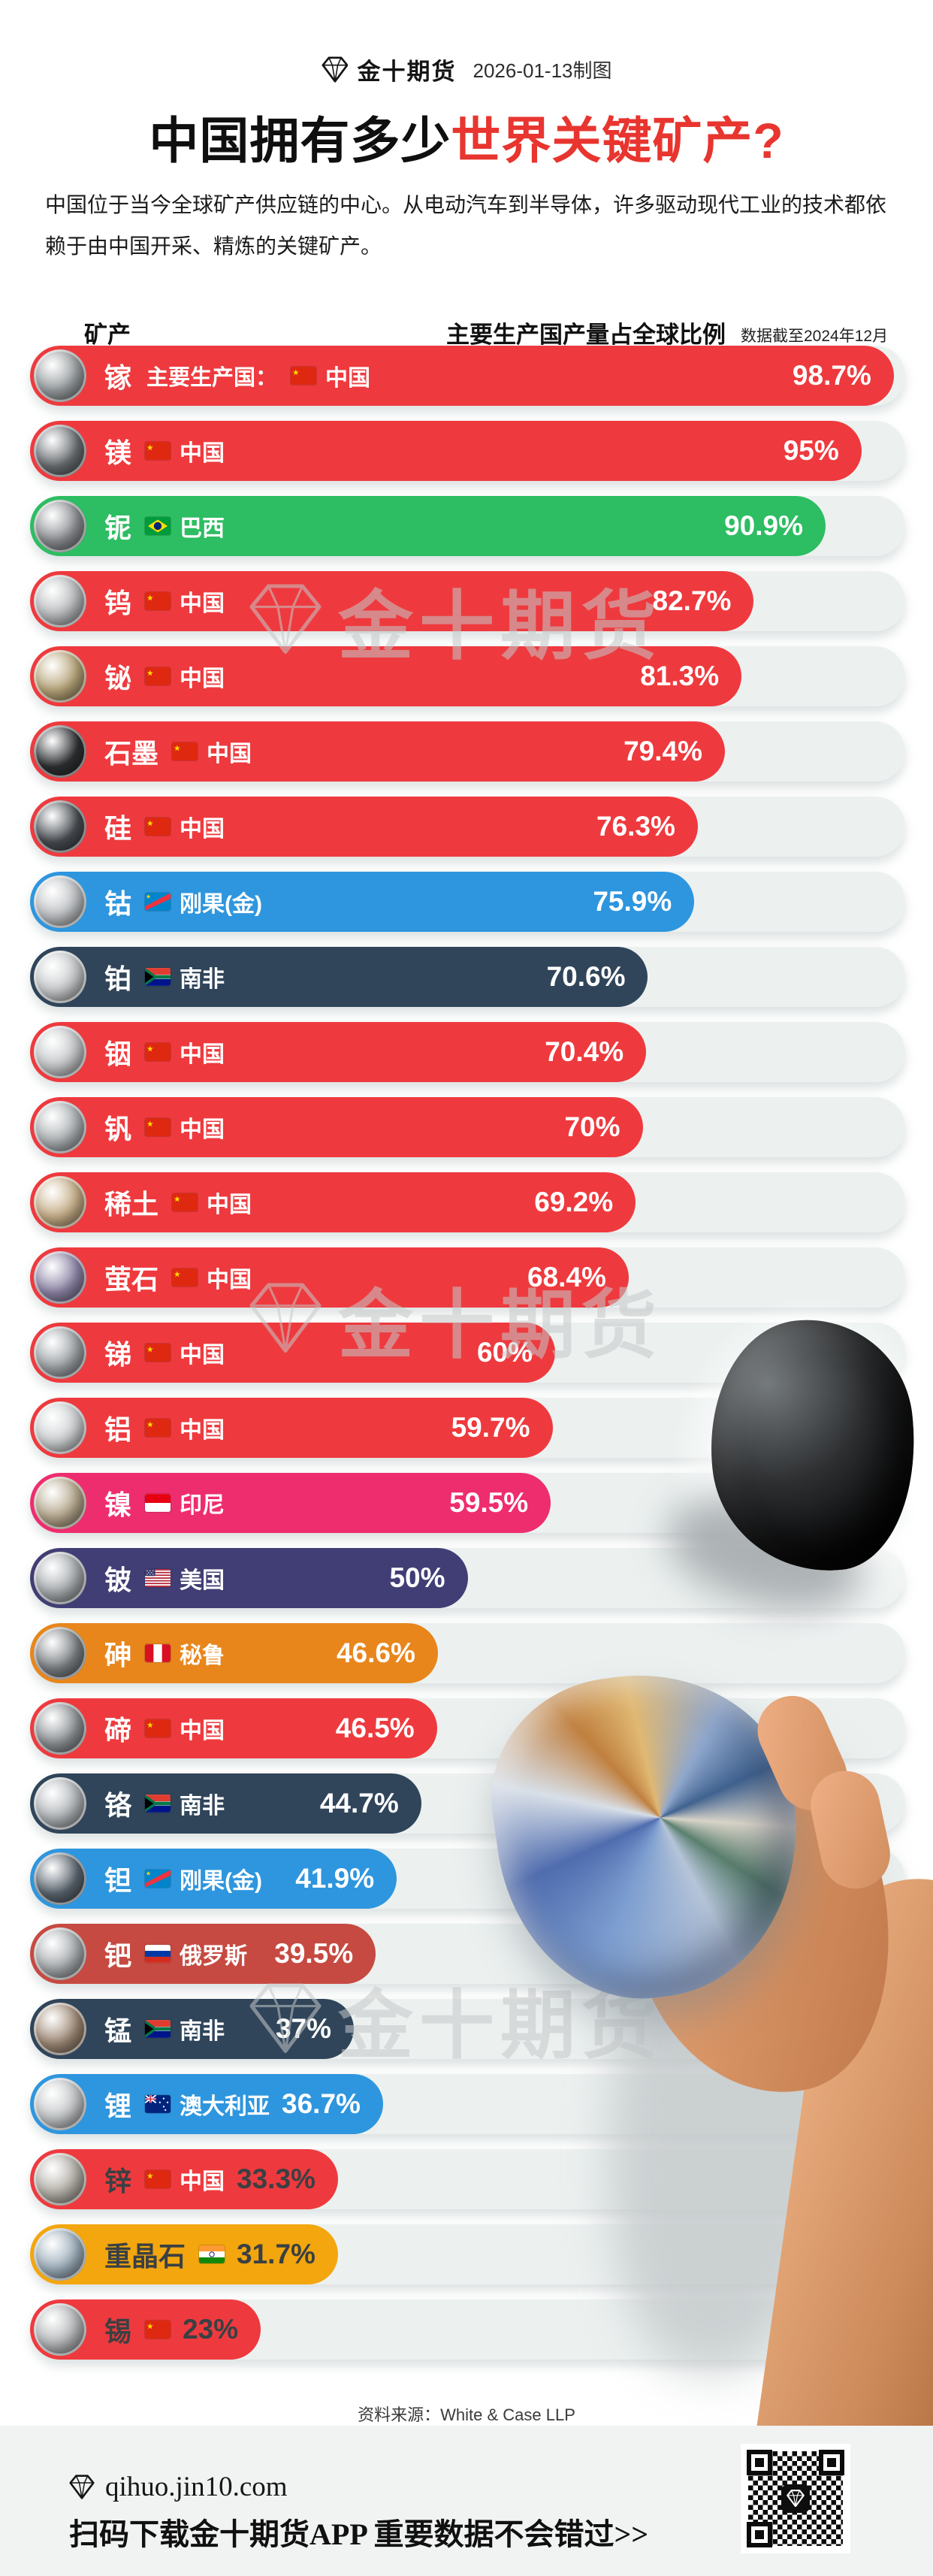 This screenshot has height=2576, width=933. Describe the element at coordinates (225, 2106) in the screenshot. I see `country-name: 澳大利亚` at that location.